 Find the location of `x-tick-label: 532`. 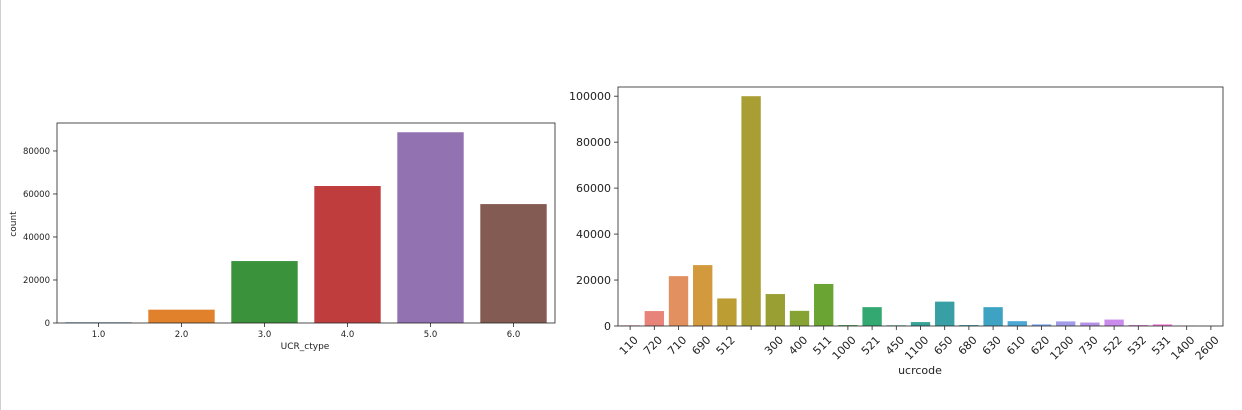

x-tick-label: 532 is located at coordinates (1137, 346).